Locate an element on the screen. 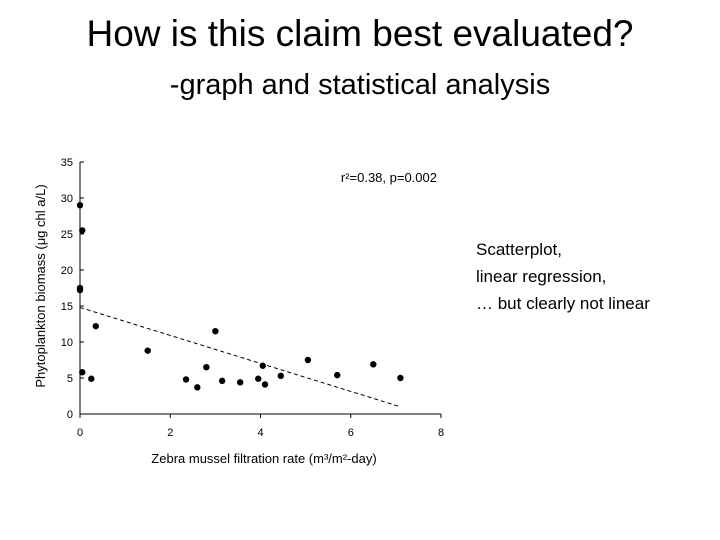 This screenshot has width=720, height=540. note-line: linear regression, is located at coordinates (541, 276).